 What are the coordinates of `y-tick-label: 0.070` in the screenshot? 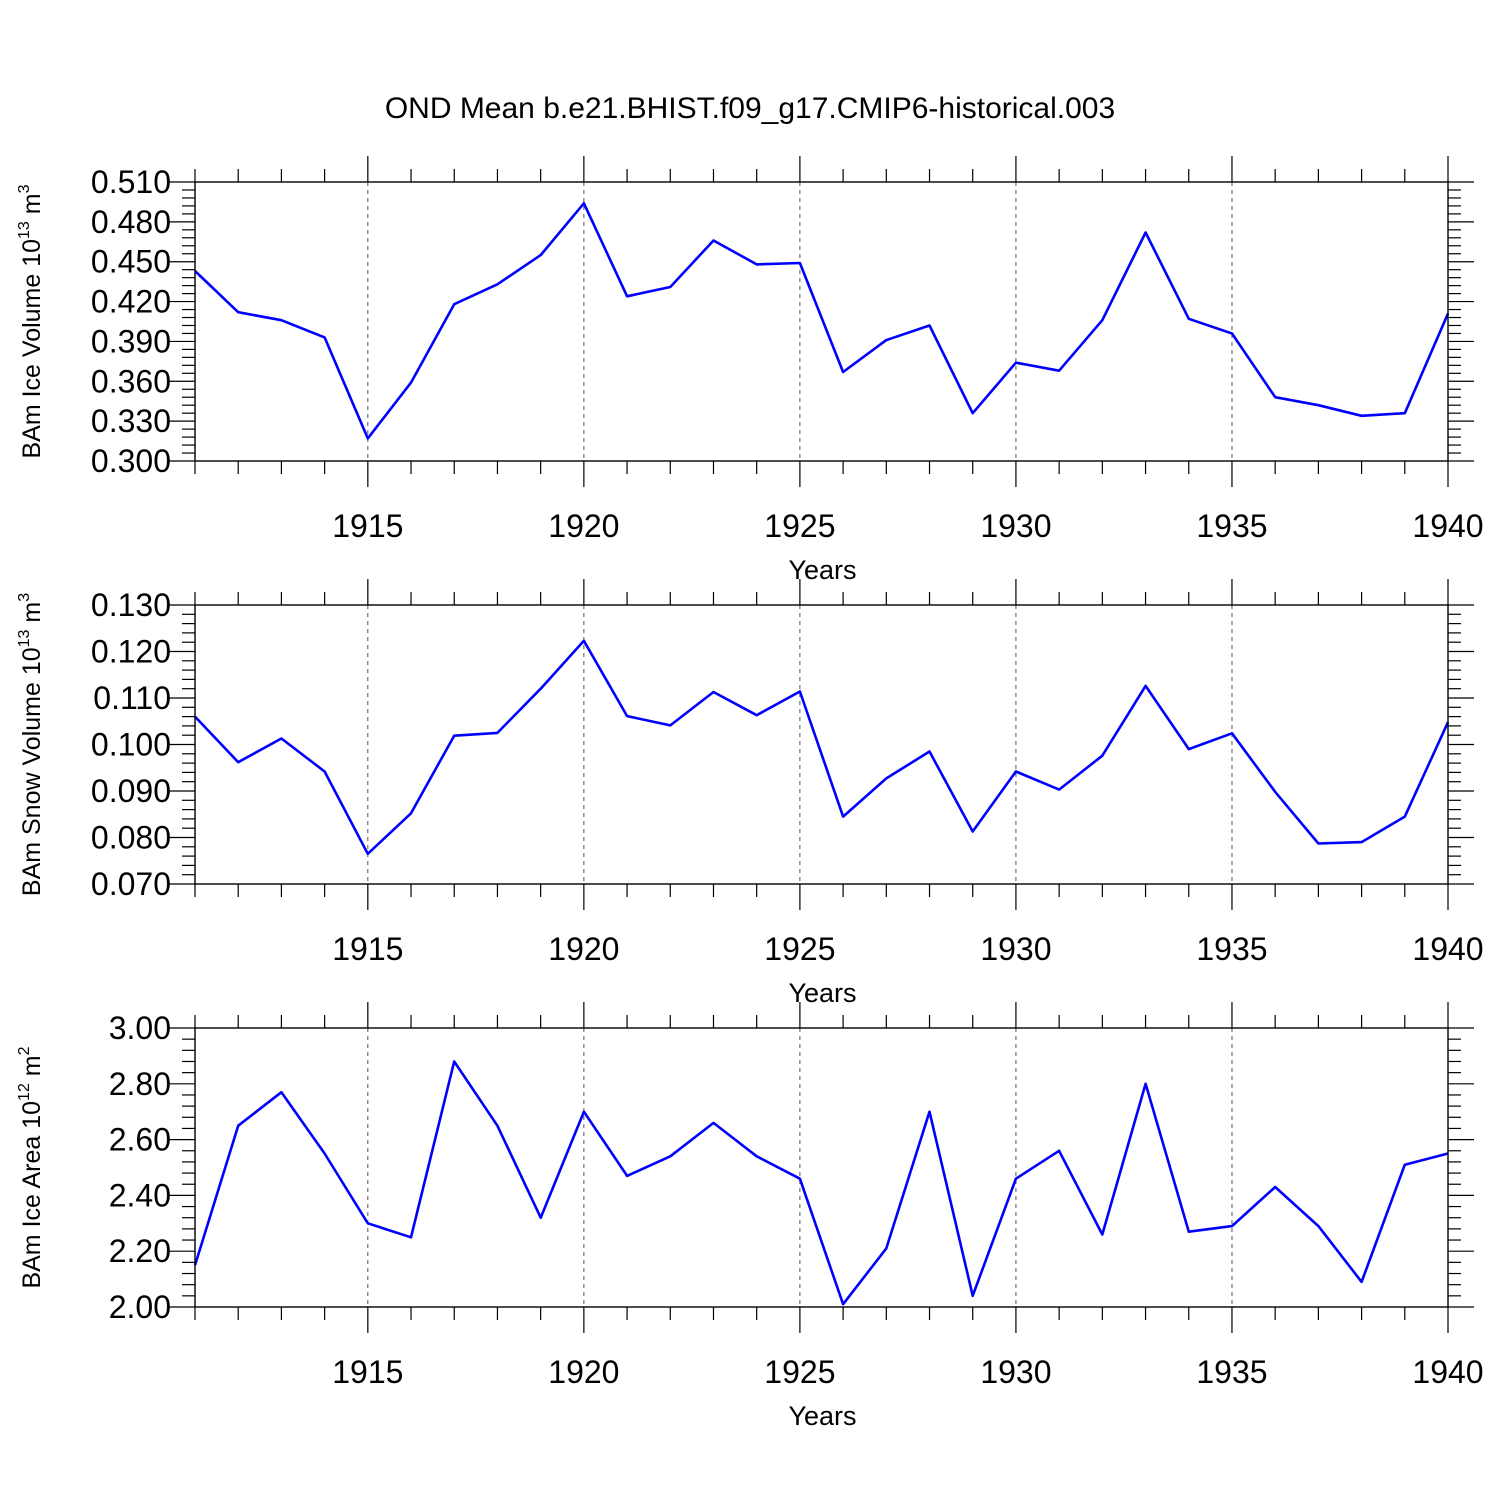 It's located at (131, 884).